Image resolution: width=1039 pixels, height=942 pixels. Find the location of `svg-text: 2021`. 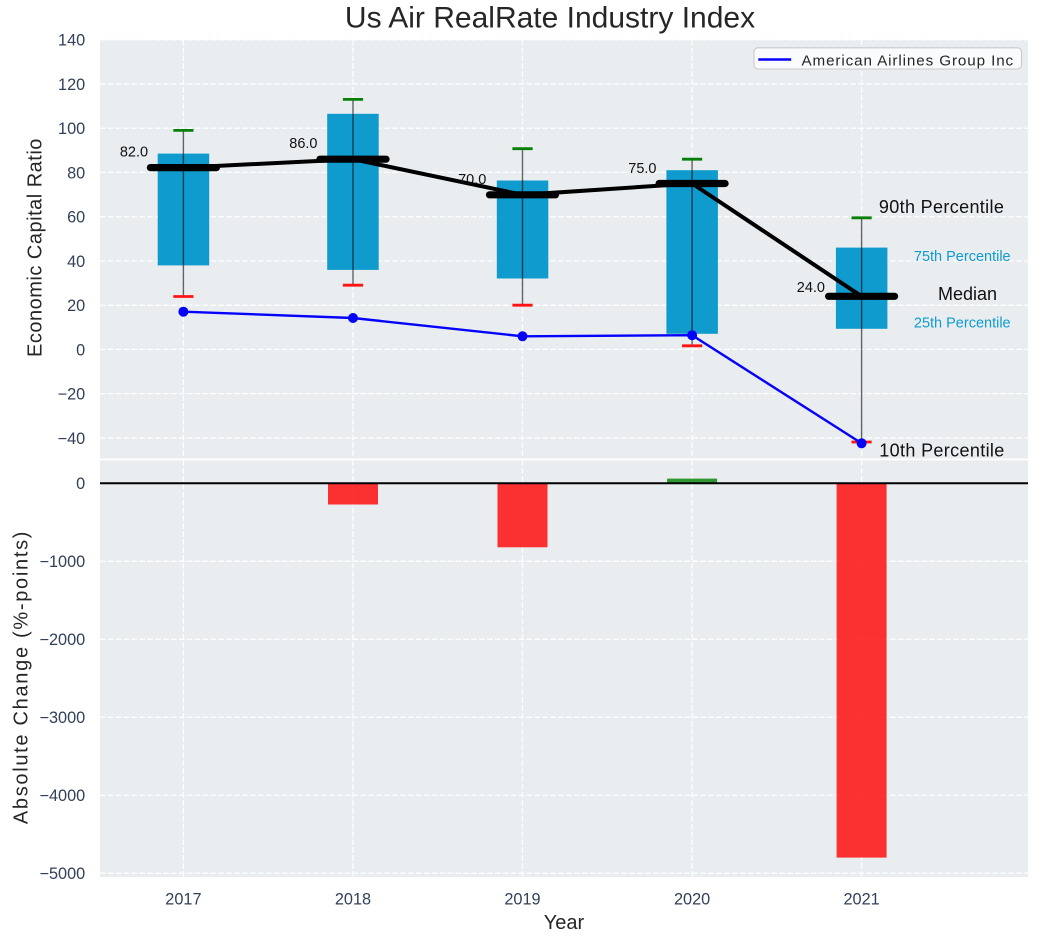

svg-text: 2021 is located at coordinates (861, 900).